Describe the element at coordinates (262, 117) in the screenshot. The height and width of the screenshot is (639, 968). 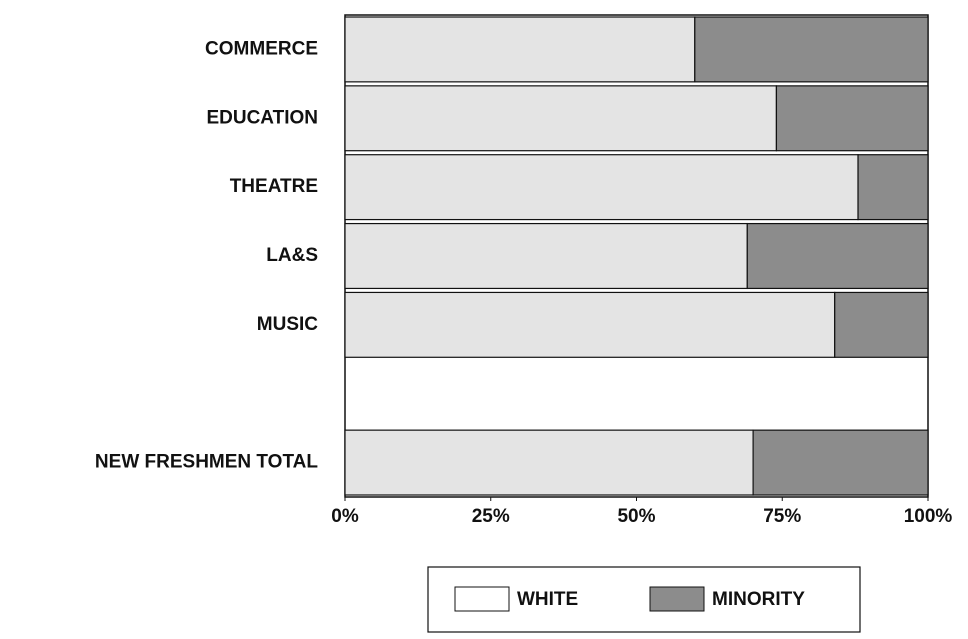
I see `y-tick-label: EDUCATION` at that location.